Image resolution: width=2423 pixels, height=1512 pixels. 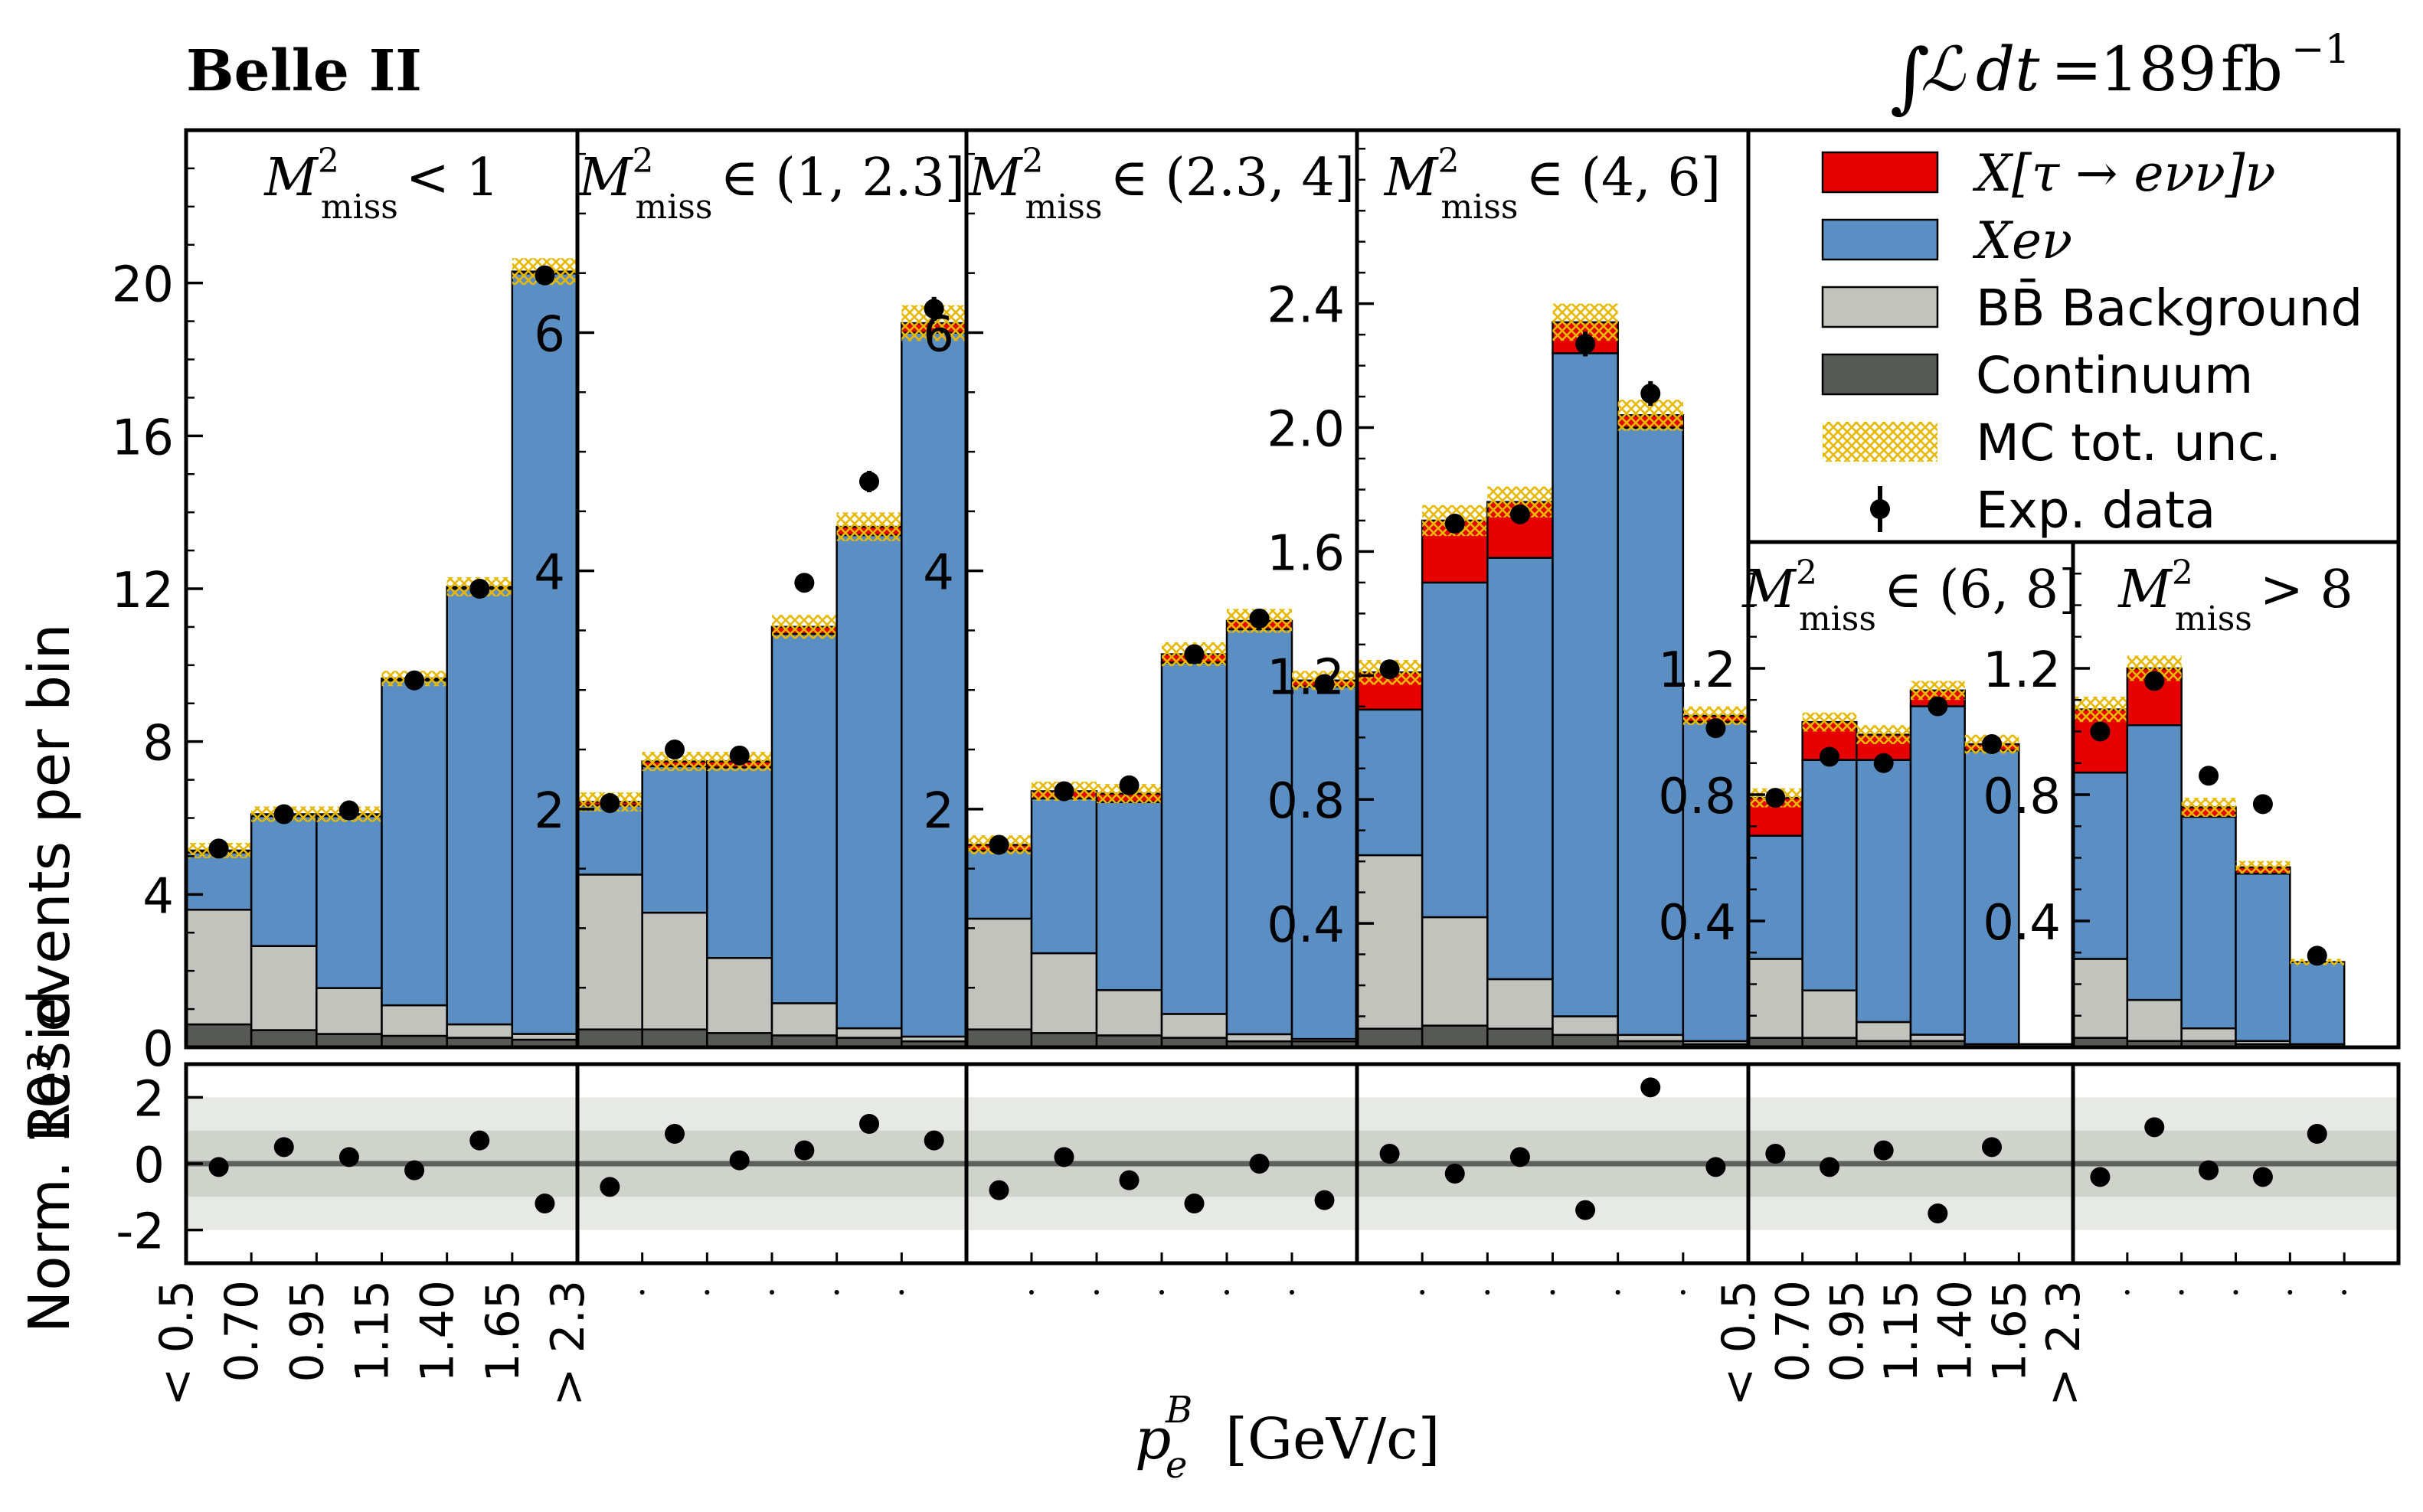 I want to click on lumi-symbol: ℒ, so click(x=1943, y=69).